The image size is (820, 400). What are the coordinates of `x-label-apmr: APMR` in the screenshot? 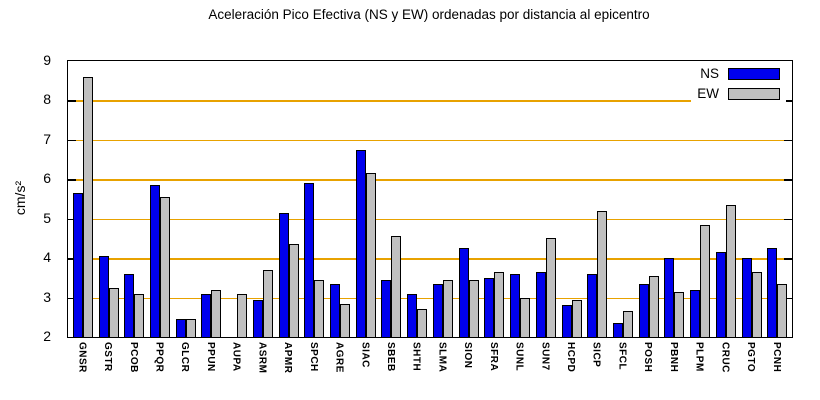 It's located at (288, 358).